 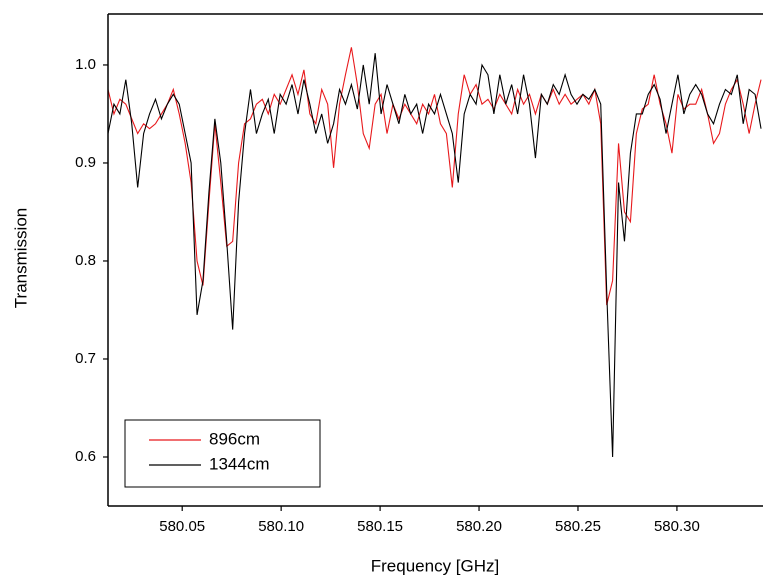 I want to click on y-tick-label: 1.0, so click(x=85, y=64).